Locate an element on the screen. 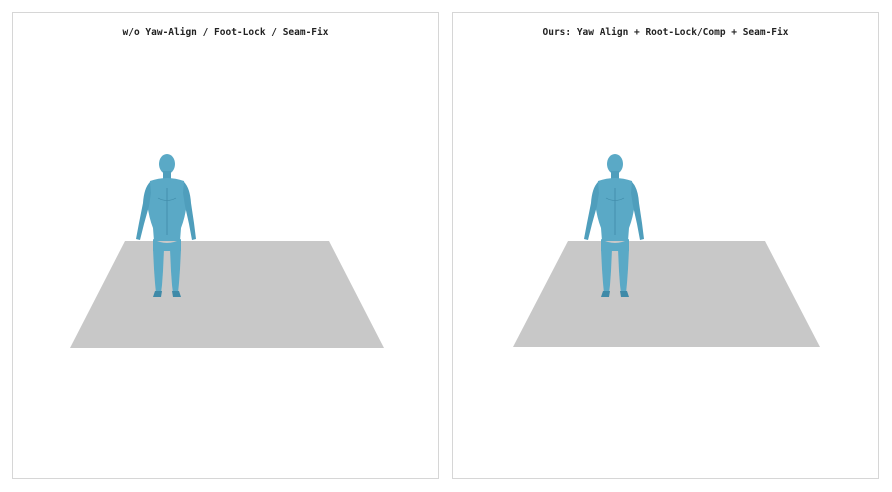  render-viewport-ours is located at coordinates (666, 250).